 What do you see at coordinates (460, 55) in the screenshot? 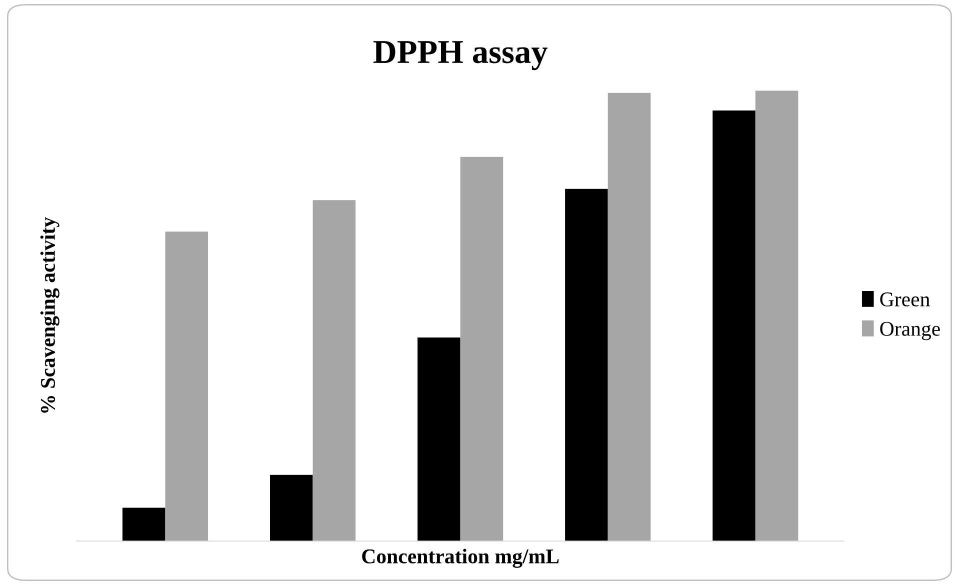
I see `chart-title: DPPH assay` at bounding box center [460, 55].